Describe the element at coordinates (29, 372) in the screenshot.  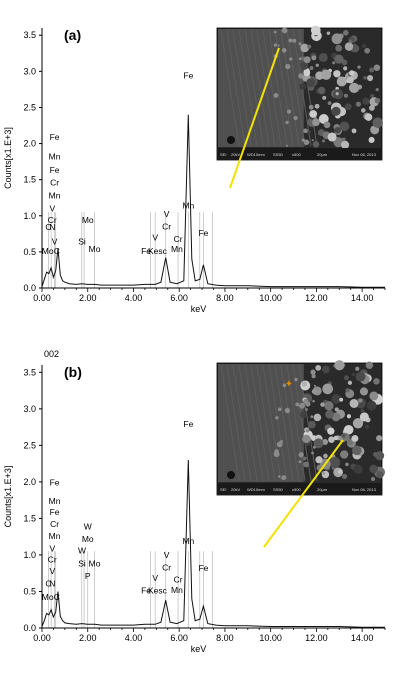
I see `y-tick-label: 3.5` at that location.